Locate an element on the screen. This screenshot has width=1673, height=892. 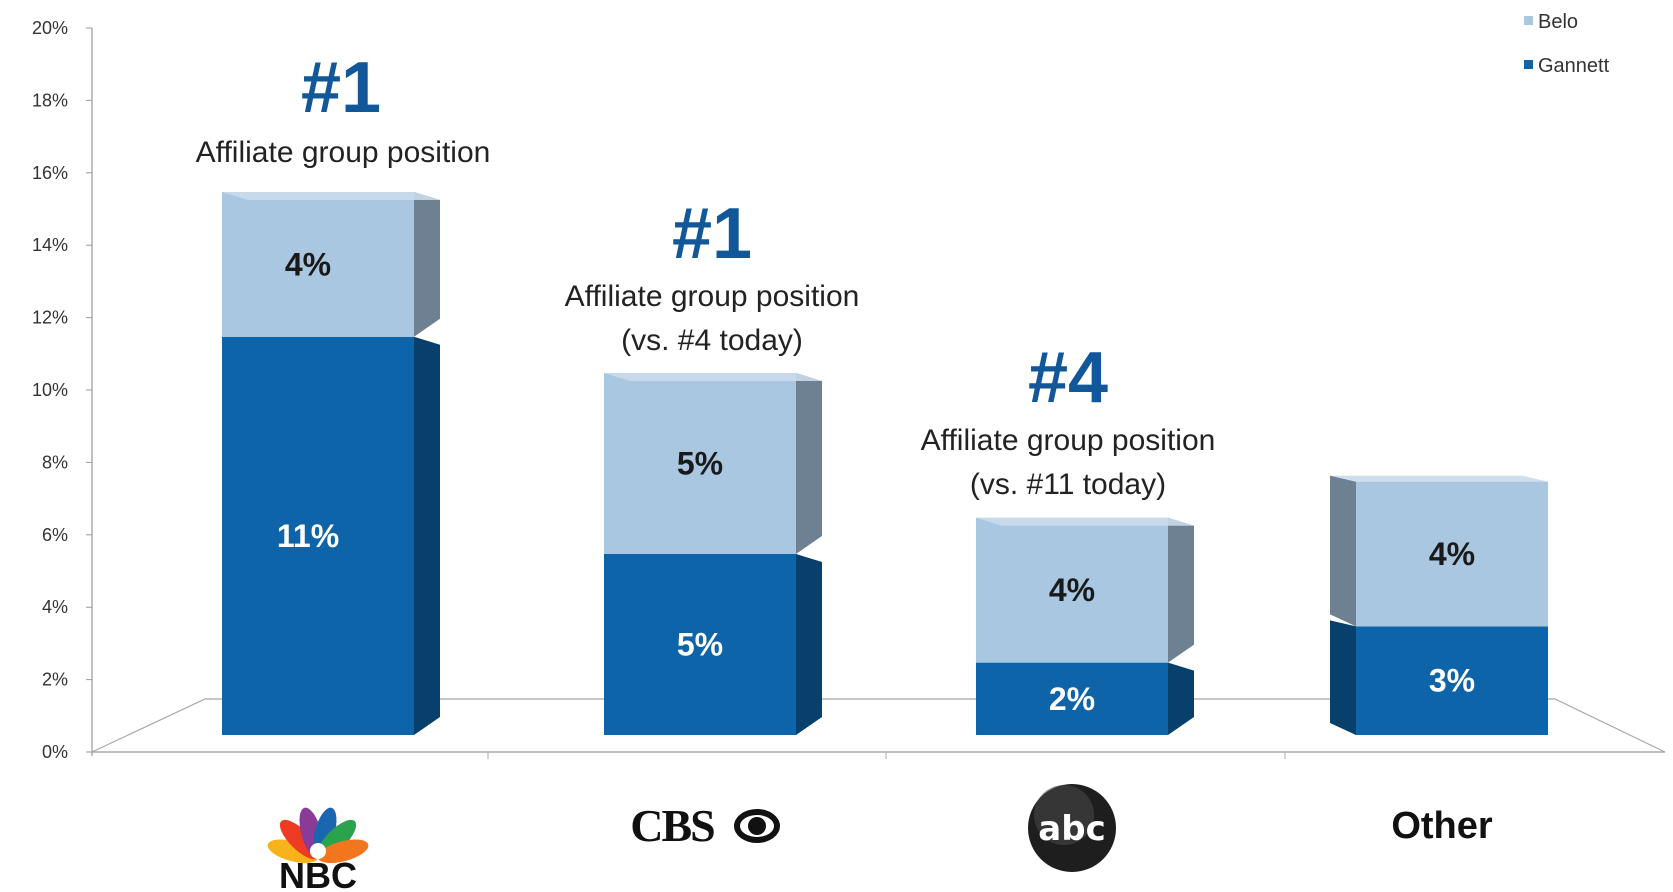
bar-top-other is located at coordinates (1439, 478).